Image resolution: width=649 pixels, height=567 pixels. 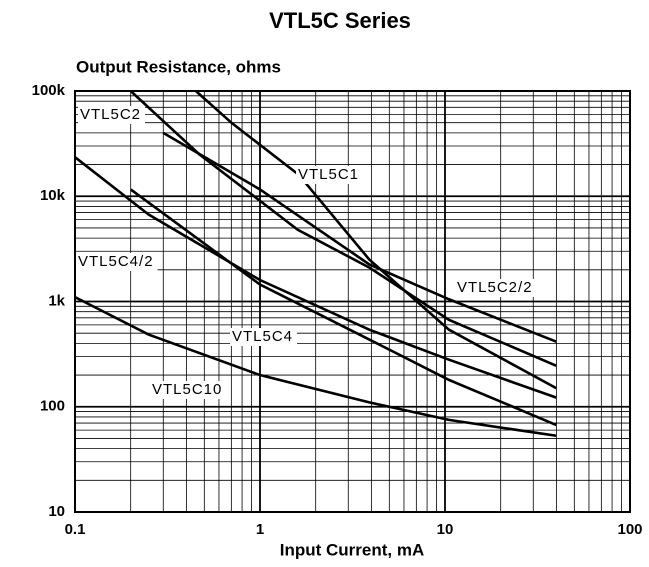 What do you see at coordinates (340, 20) in the screenshot?
I see `chart-title: VTL5C Series` at bounding box center [340, 20].